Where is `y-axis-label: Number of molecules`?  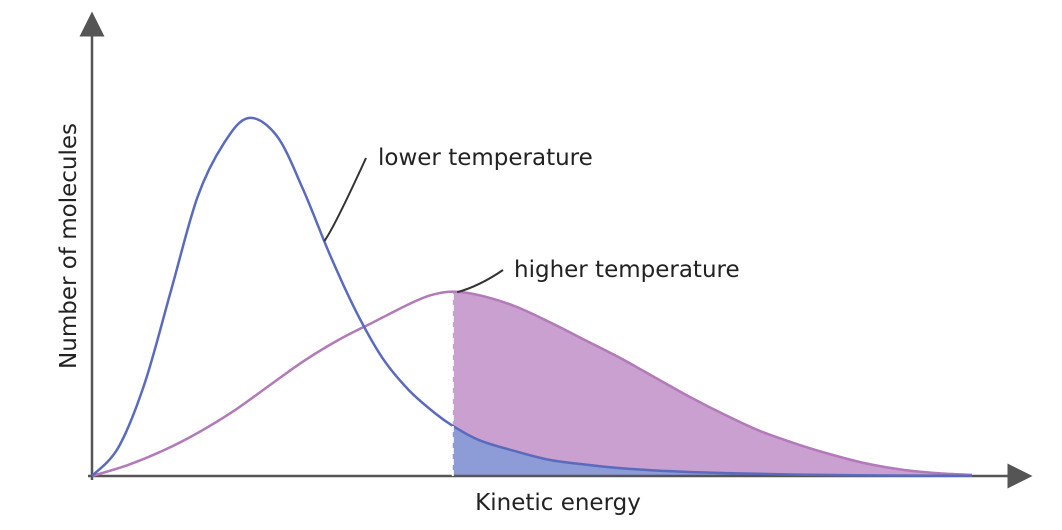
y-axis-label: Number of molecules is located at coordinates (69, 246).